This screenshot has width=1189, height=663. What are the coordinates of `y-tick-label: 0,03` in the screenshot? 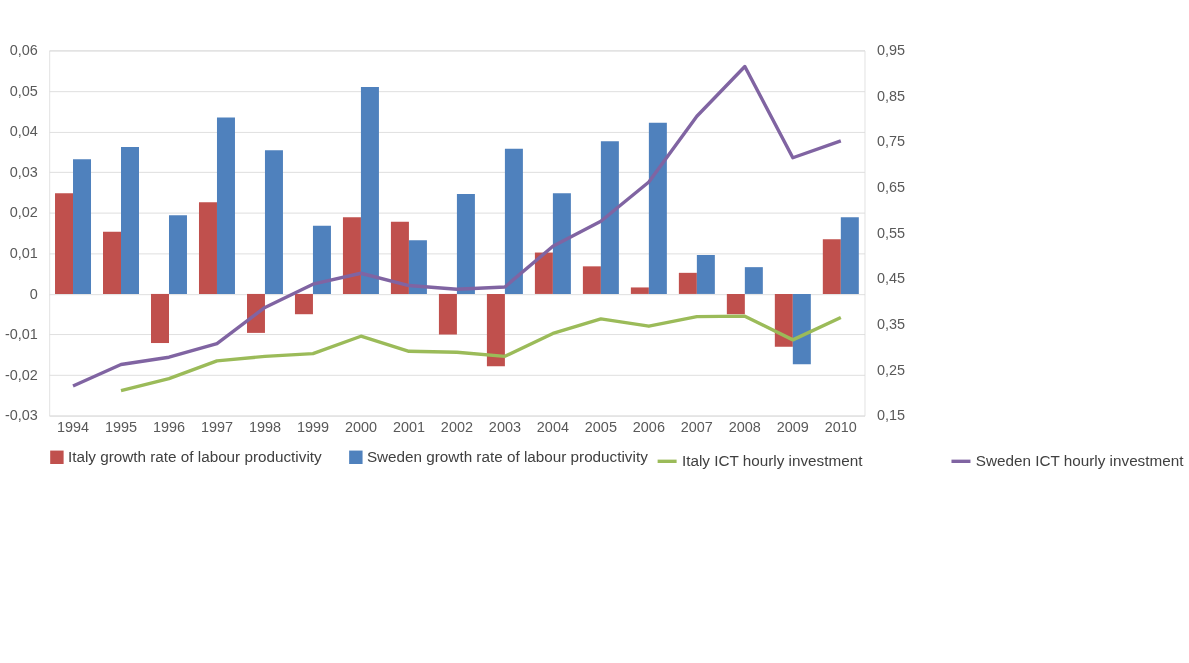 It's located at (23, 171).